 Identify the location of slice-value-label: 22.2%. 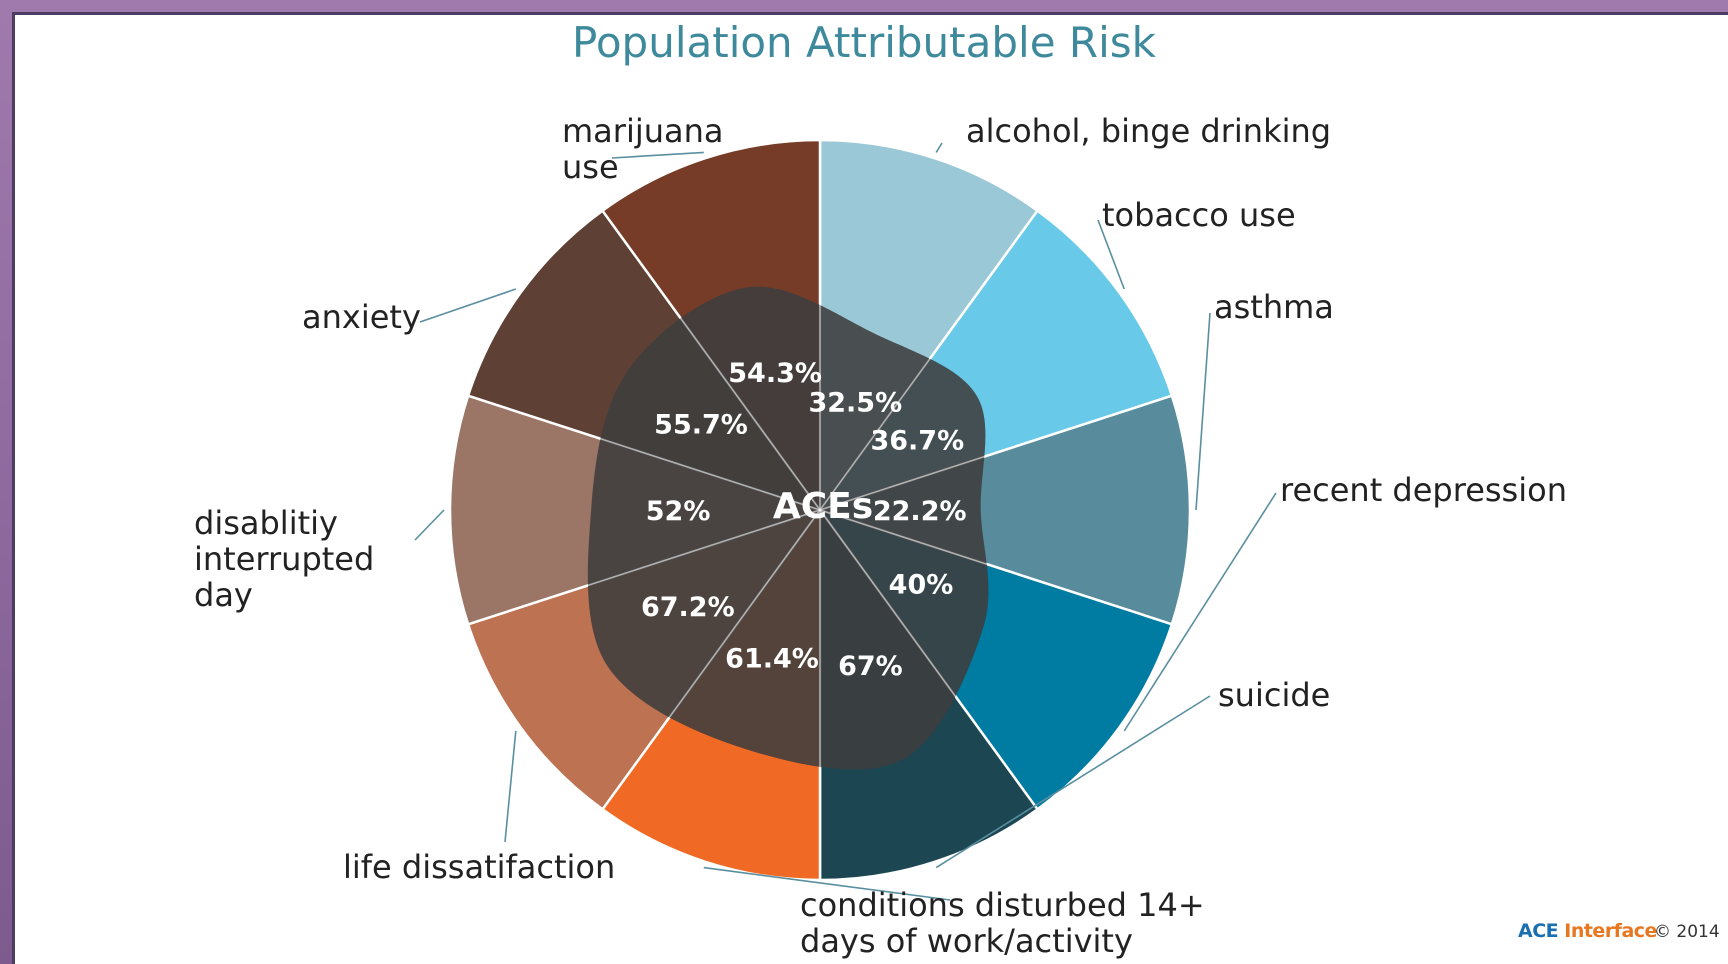
(920, 511).